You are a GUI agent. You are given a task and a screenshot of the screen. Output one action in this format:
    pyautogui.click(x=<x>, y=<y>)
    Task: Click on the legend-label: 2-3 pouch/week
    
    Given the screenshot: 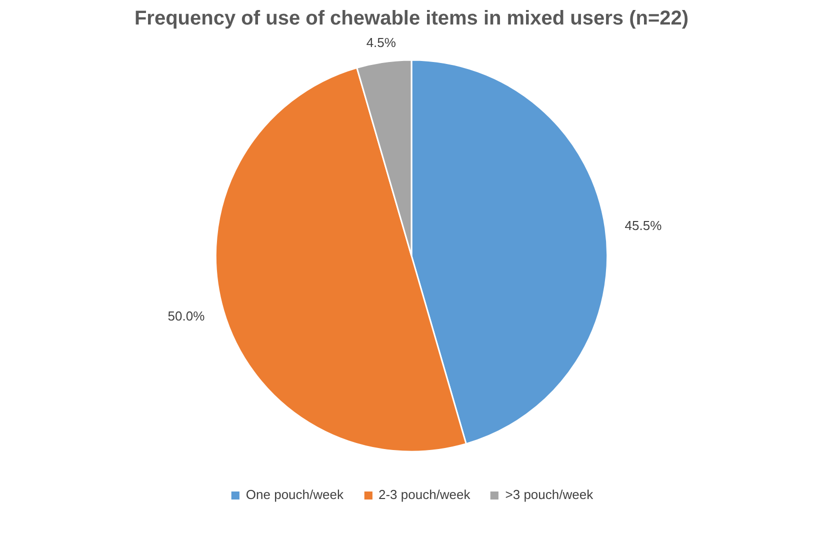 What is the action you would take?
    pyautogui.click(x=424, y=494)
    